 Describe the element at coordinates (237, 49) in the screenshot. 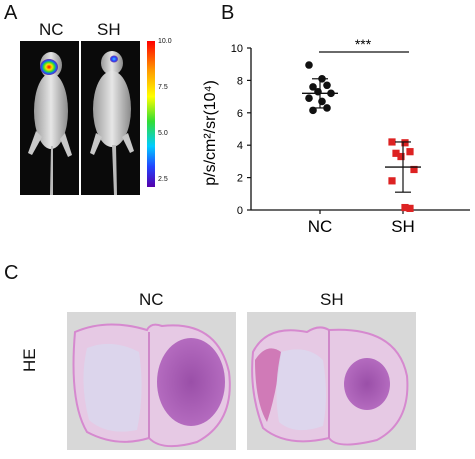

I see `y-tick-label: 10` at that location.